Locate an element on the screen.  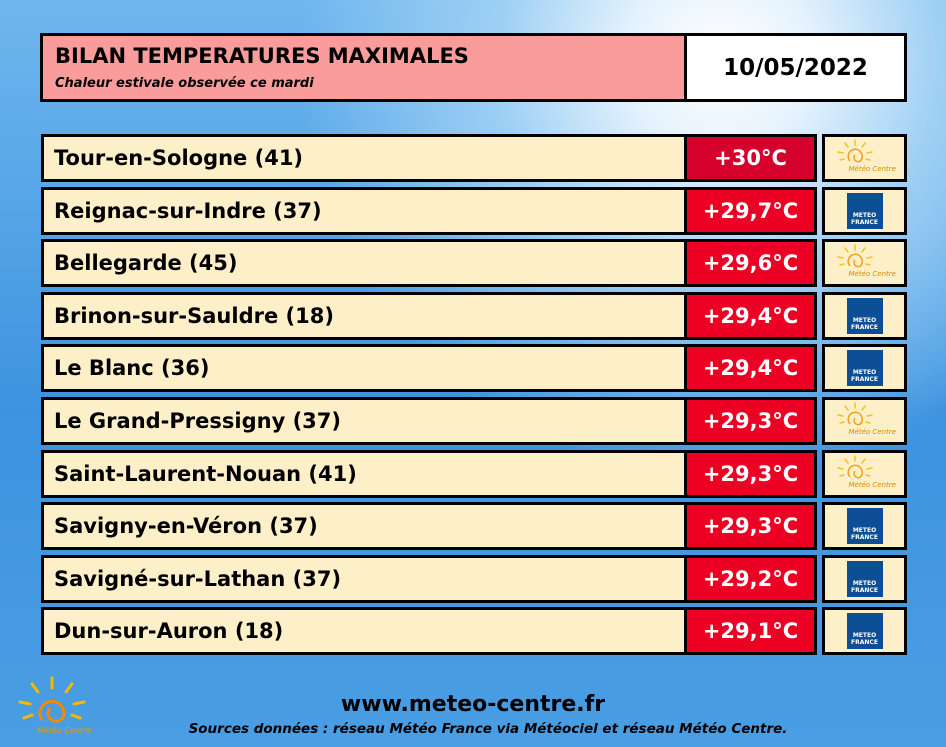
subtitle: Chaleur estivale observée ce mardi is located at coordinates (184, 83).